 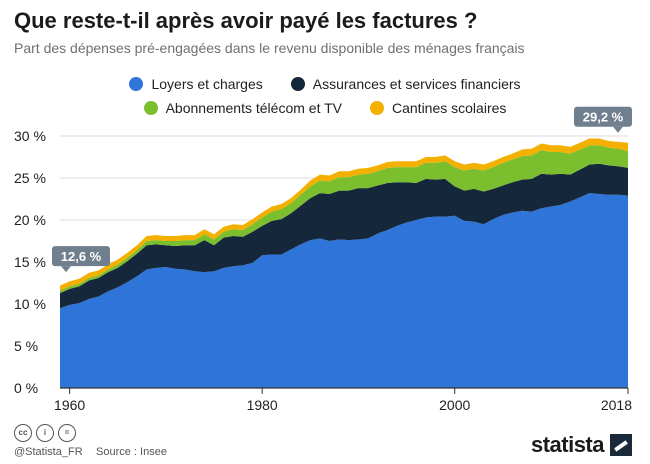 I want to click on legend-label-assurances: Assurances et services financiers, so click(x=416, y=84).